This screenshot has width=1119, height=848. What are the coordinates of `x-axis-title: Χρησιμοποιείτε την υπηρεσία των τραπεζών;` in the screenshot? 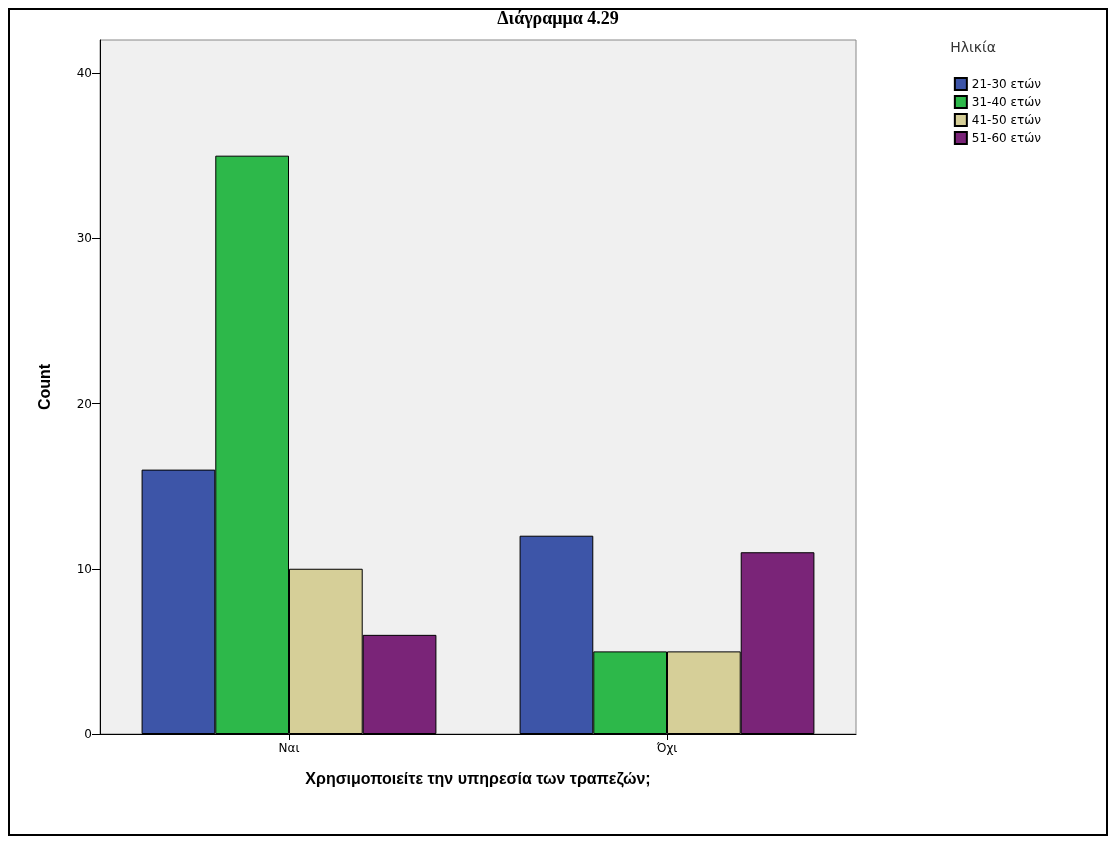 It's located at (478, 778).